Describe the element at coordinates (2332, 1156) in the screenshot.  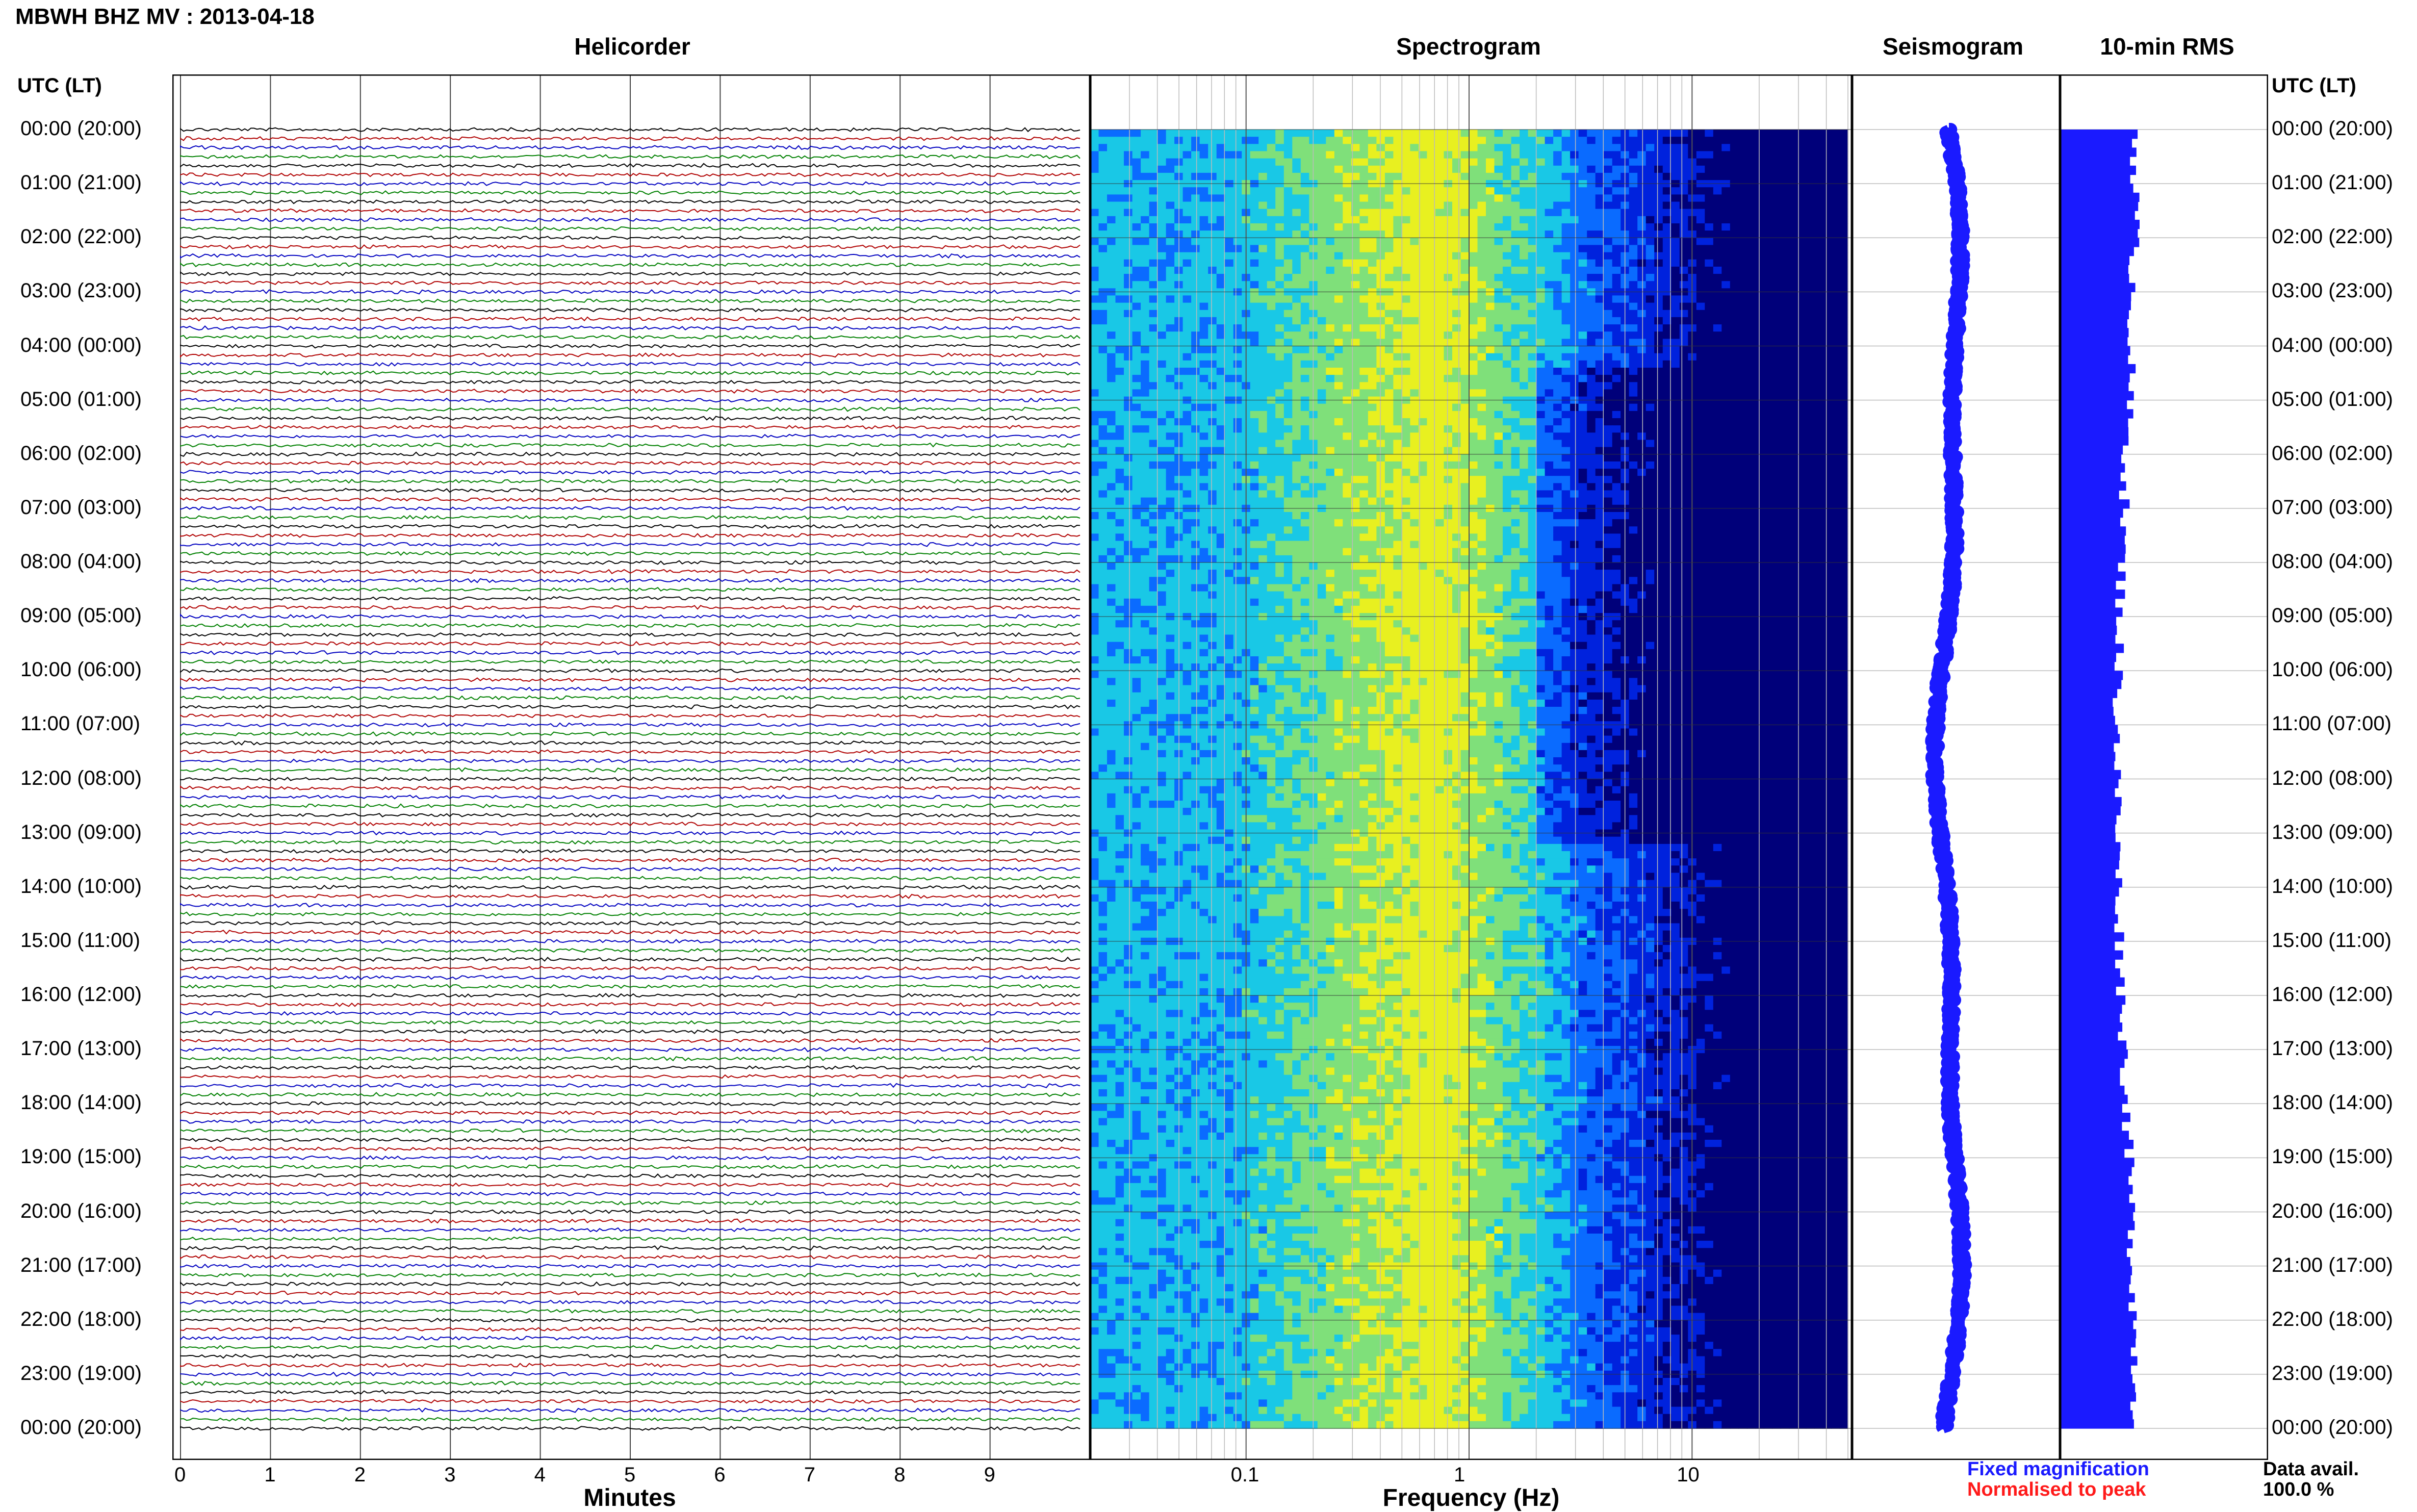
I see `time-label-right: 19:00 (15:00)` at that location.